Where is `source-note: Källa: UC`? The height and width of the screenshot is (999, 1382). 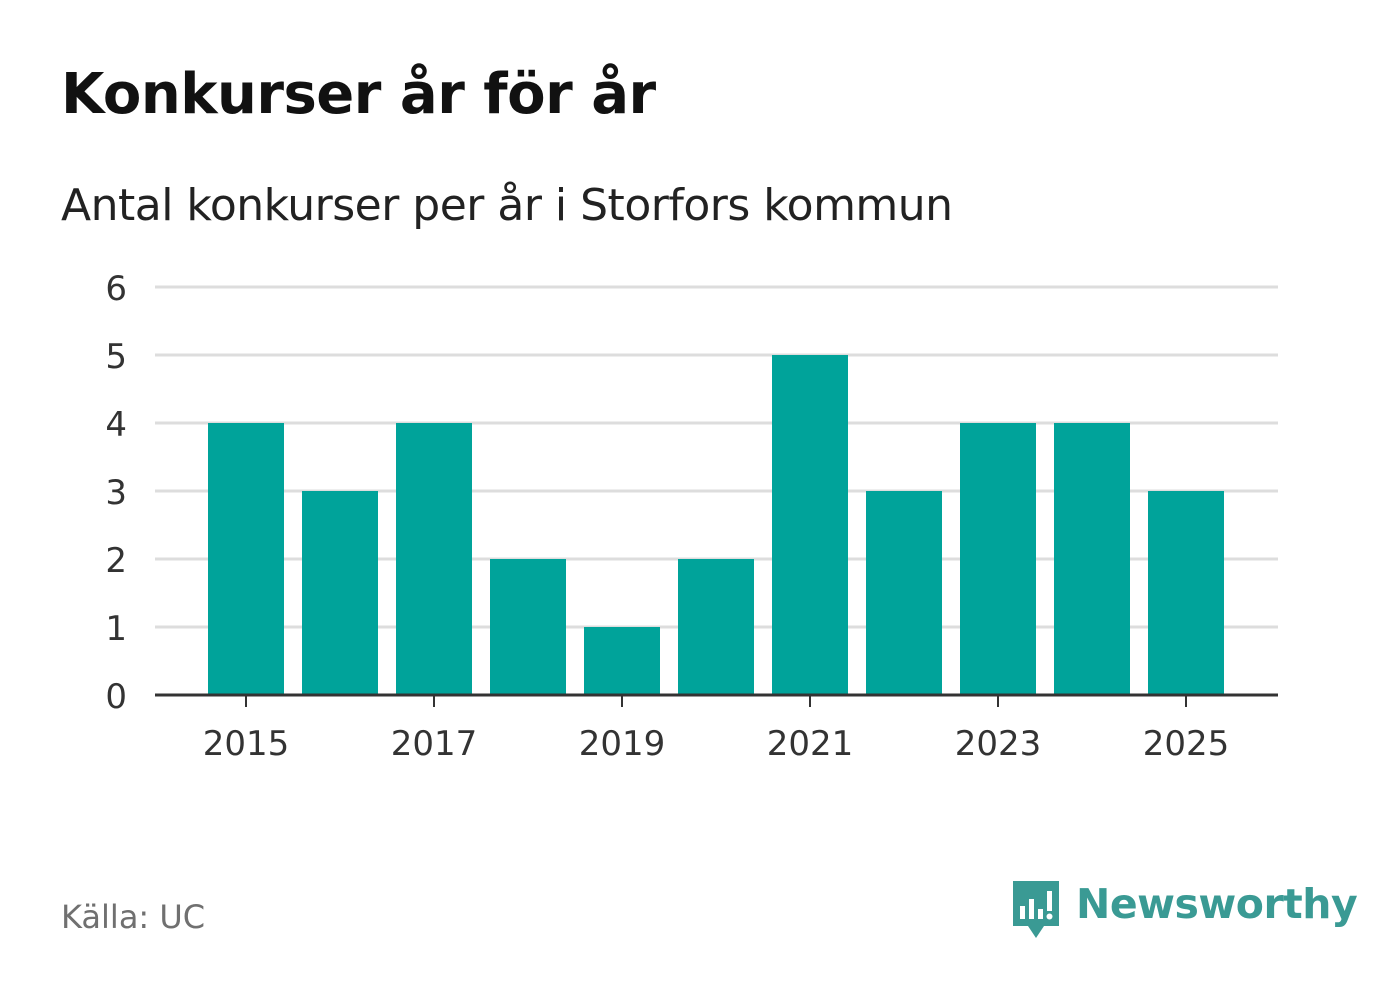 source-note: Källa: UC is located at coordinates (133, 917).